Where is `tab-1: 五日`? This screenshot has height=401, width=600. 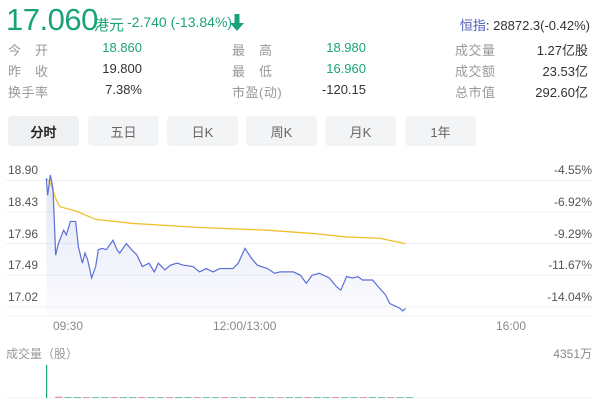
tab-1: 五日 is located at coordinates (123, 131).